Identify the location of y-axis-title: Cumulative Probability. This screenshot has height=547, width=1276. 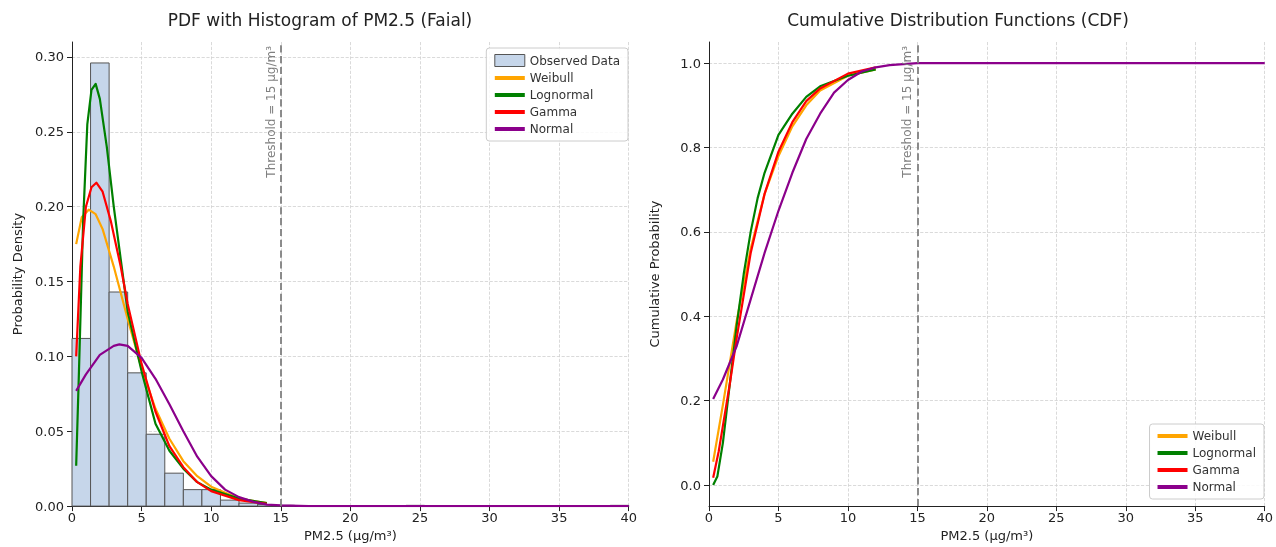
(654, 274).